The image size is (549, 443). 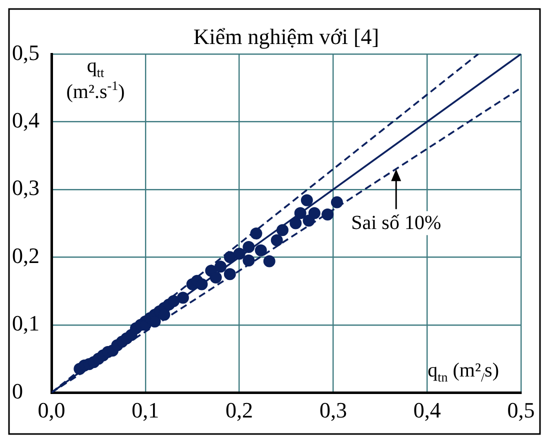 What do you see at coordinates (26, 120) in the screenshot?
I see `y-tick-label: 0,4` at bounding box center [26, 120].